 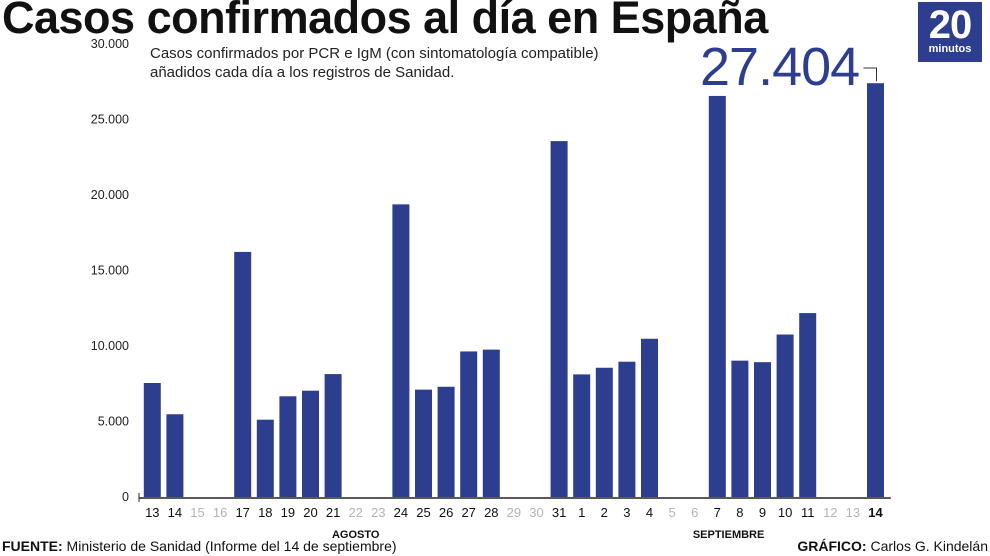 What do you see at coordinates (581, 512) in the screenshot?
I see `x-tick-label: 1` at bounding box center [581, 512].